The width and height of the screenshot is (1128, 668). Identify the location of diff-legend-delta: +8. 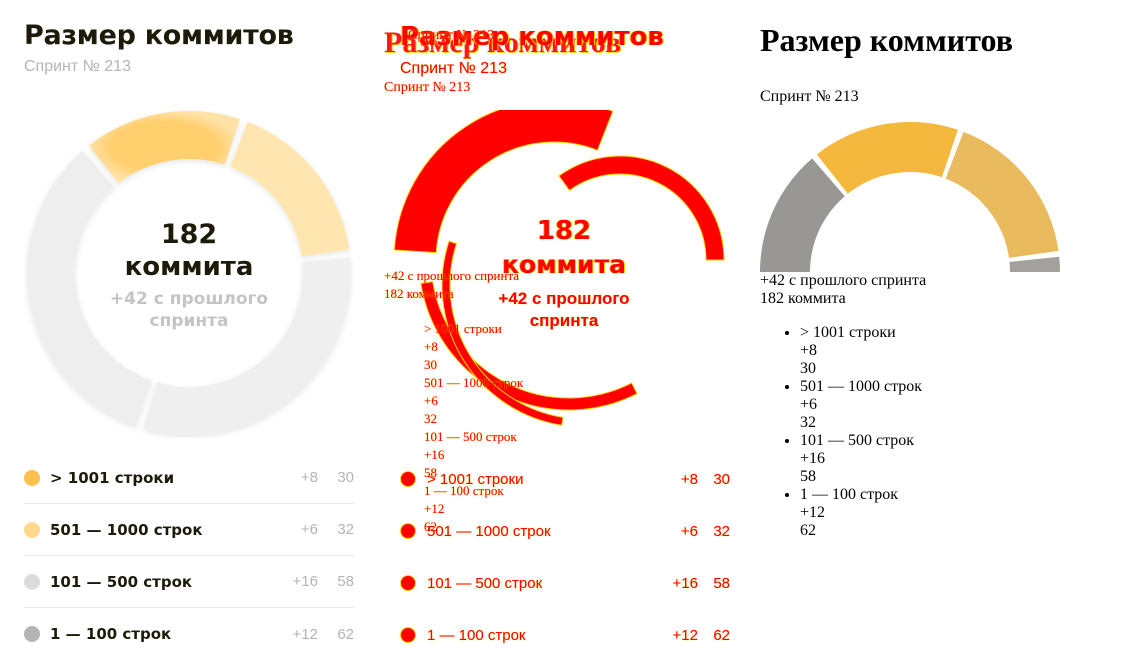
(689, 479).